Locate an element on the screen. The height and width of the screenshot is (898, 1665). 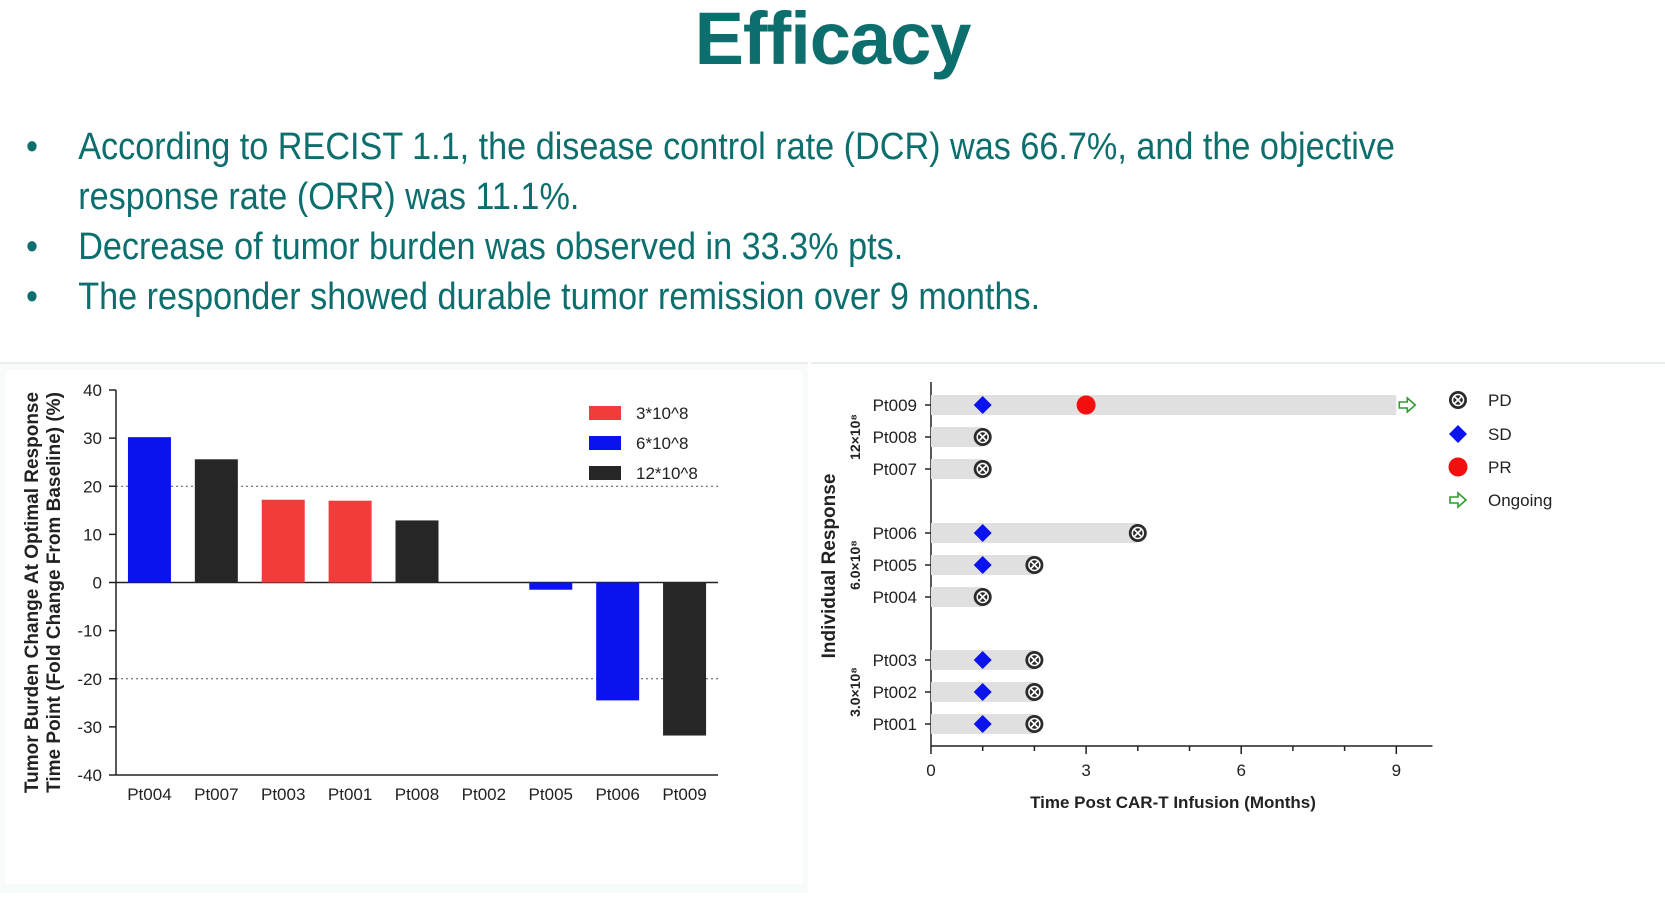
x-tick-label: 6 is located at coordinates (1240, 770).